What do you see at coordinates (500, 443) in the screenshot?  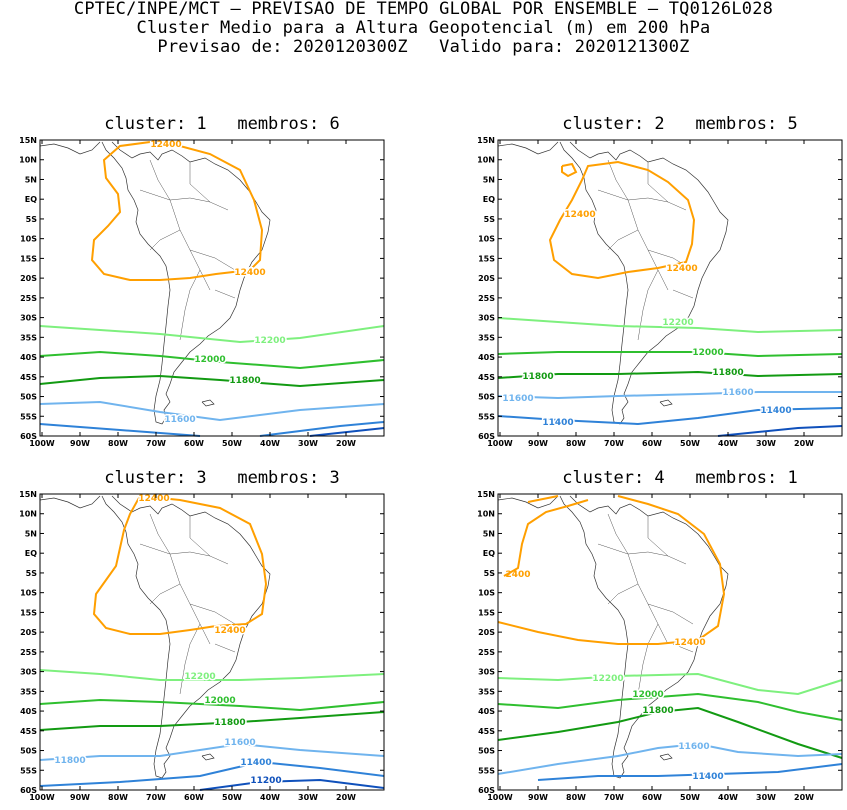 I see `lon-label: 100W` at bounding box center [500, 443].